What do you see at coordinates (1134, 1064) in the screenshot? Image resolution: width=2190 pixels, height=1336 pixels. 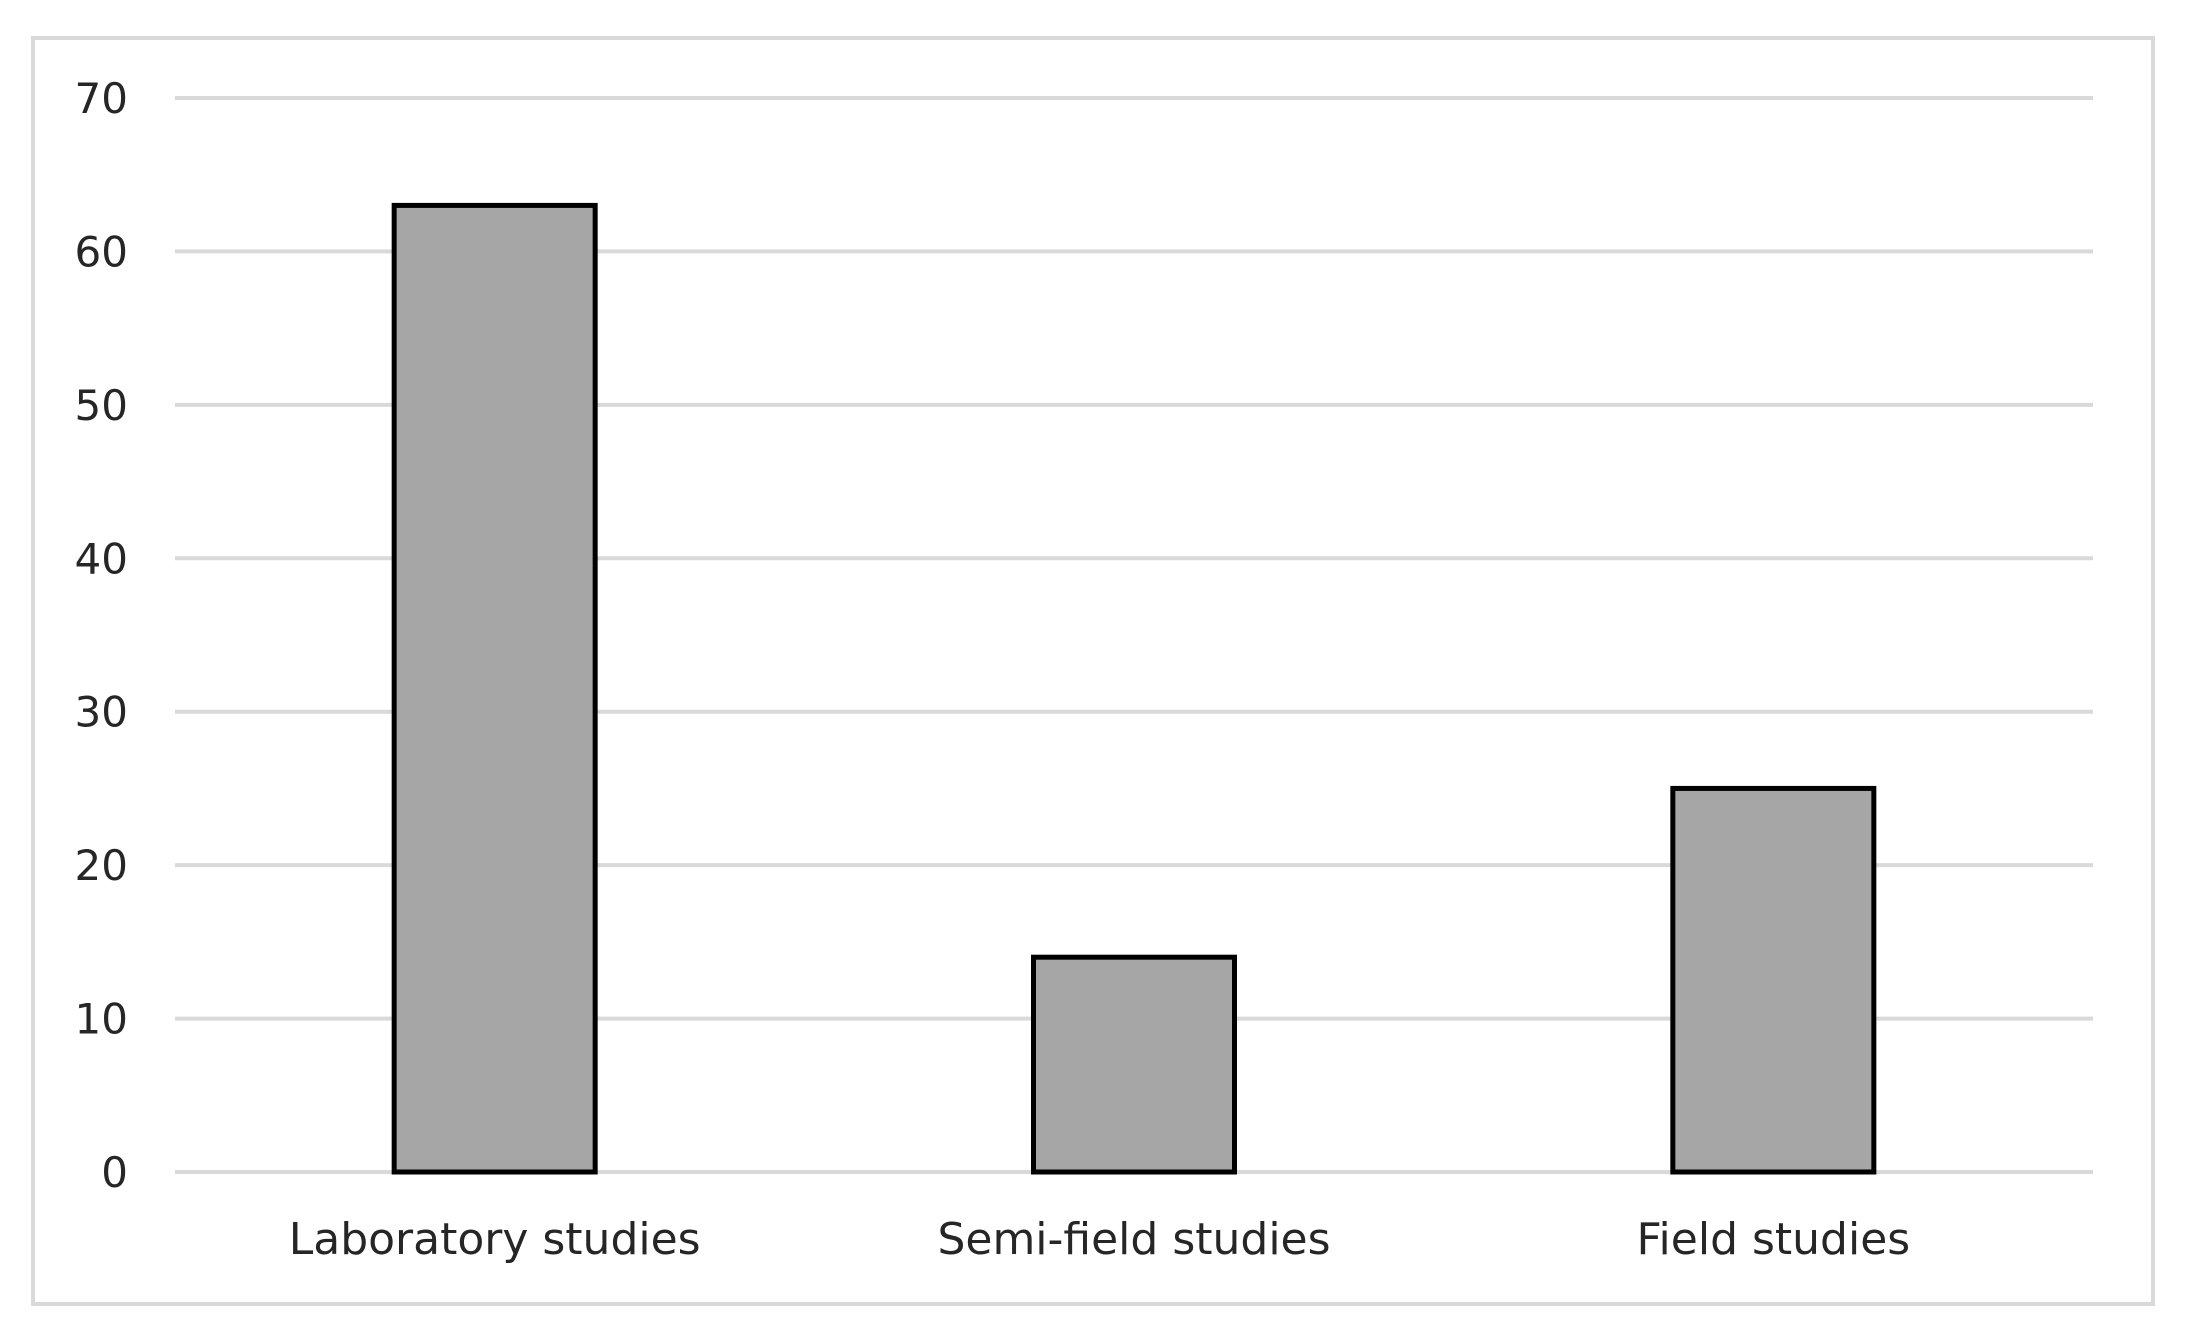 I see `bar-semi-field-studies` at bounding box center [1134, 1064].